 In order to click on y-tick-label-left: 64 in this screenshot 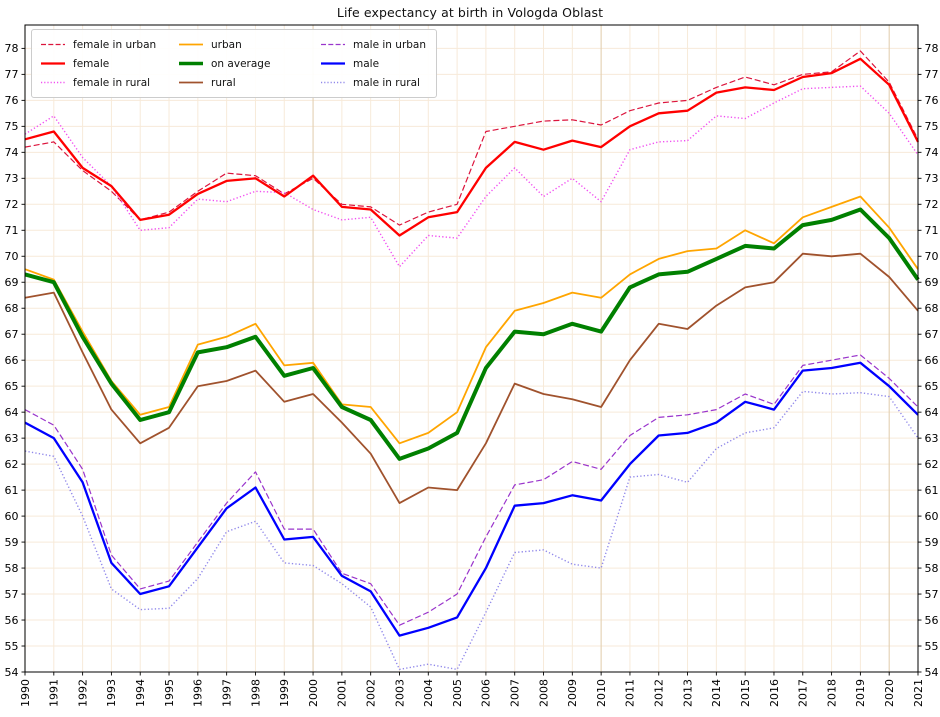, I will do `click(12, 412)`.